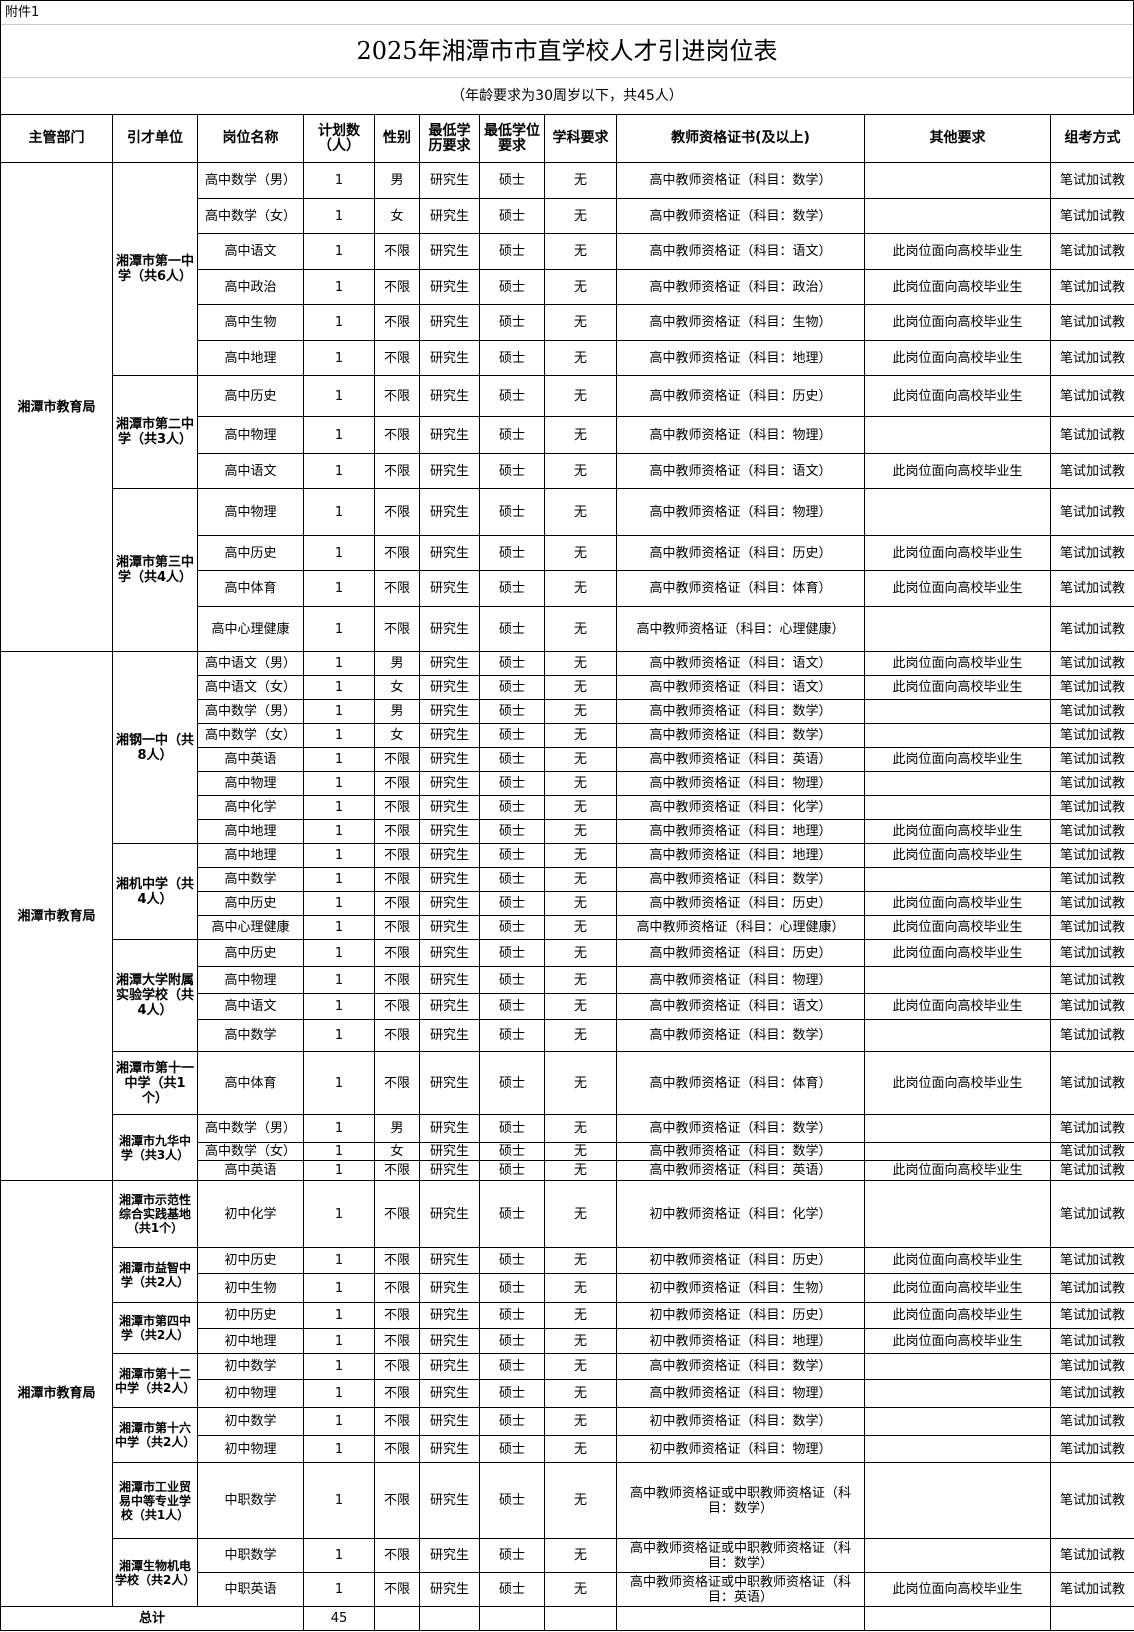 The width and height of the screenshot is (1134, 1632). Describe the element at coordinates (250, 1035) in the screenshot. I see `position: 高中数学` at that location.